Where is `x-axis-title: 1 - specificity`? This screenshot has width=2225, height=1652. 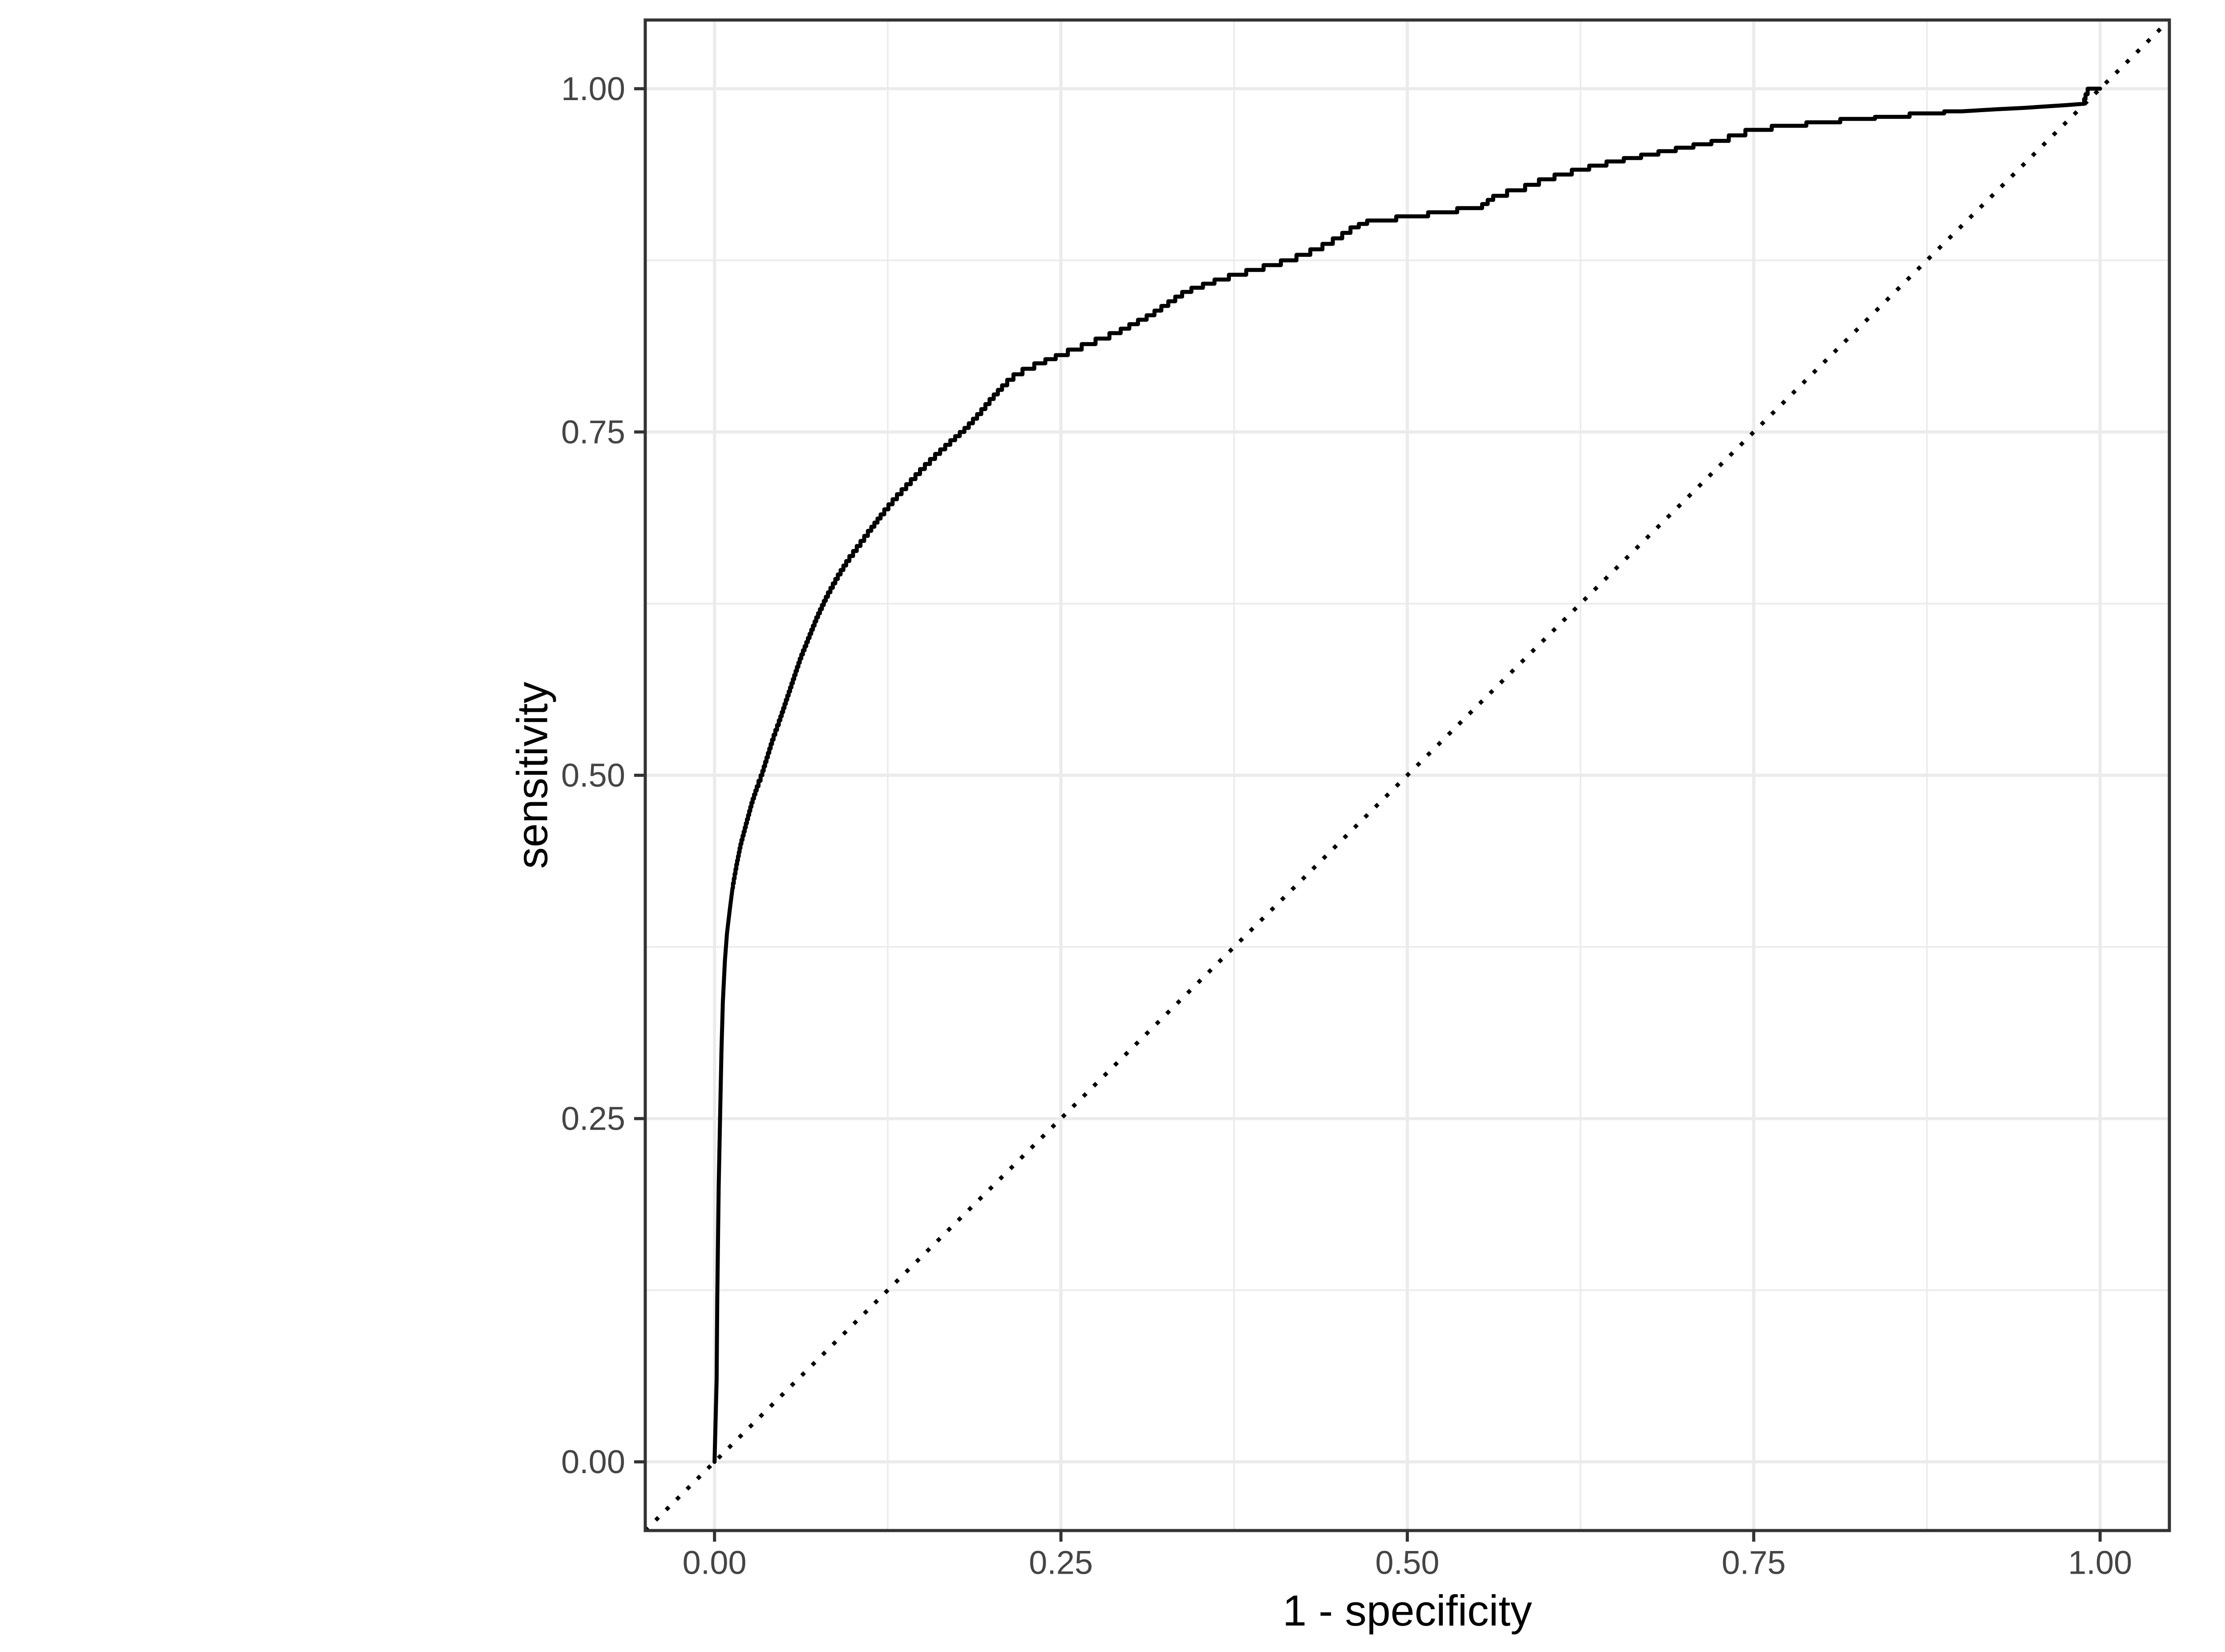 x-axis-title: 1 - specificity is located at coordinates (1407, 1611).